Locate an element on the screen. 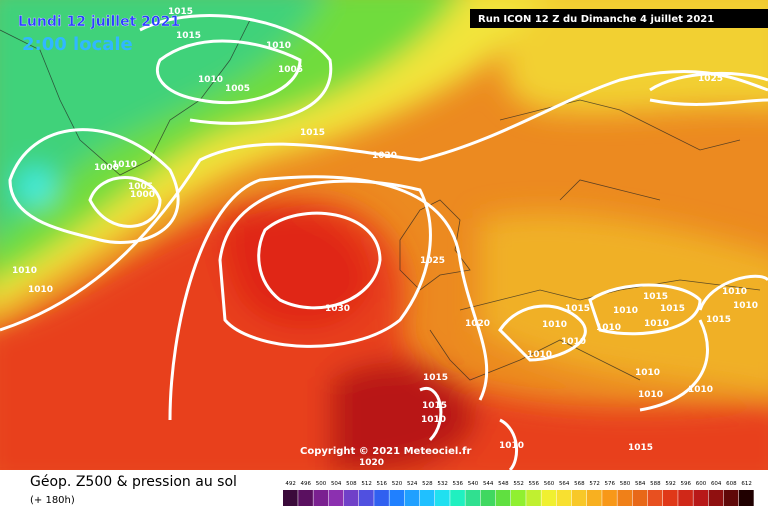  scale-label: 560 is located at coordinates (549, 484).